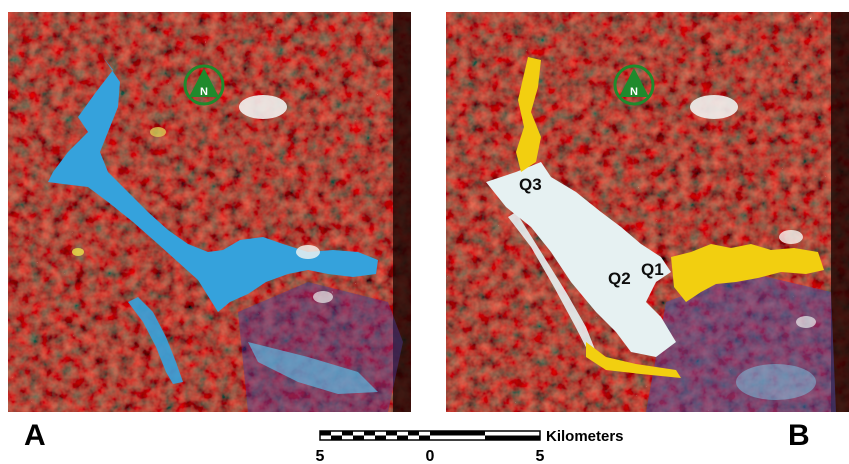 This screenshot has height=464, width=849. What do you see at coordinates (619, 278) in the screenshot?
I see `zone-label-q2: Q2` at bounding box center [619, 278].